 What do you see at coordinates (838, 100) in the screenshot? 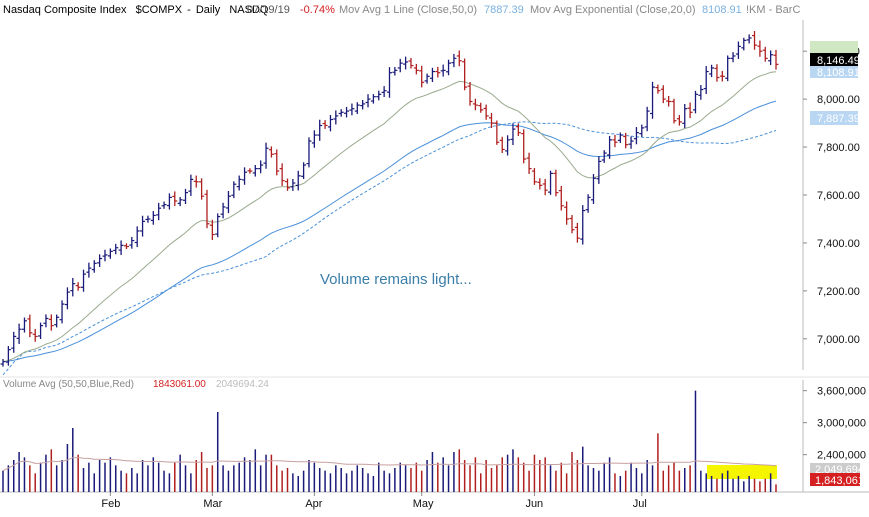
I see `price-y-tick-label: 8,000.00` at bounding box center [838, 100].